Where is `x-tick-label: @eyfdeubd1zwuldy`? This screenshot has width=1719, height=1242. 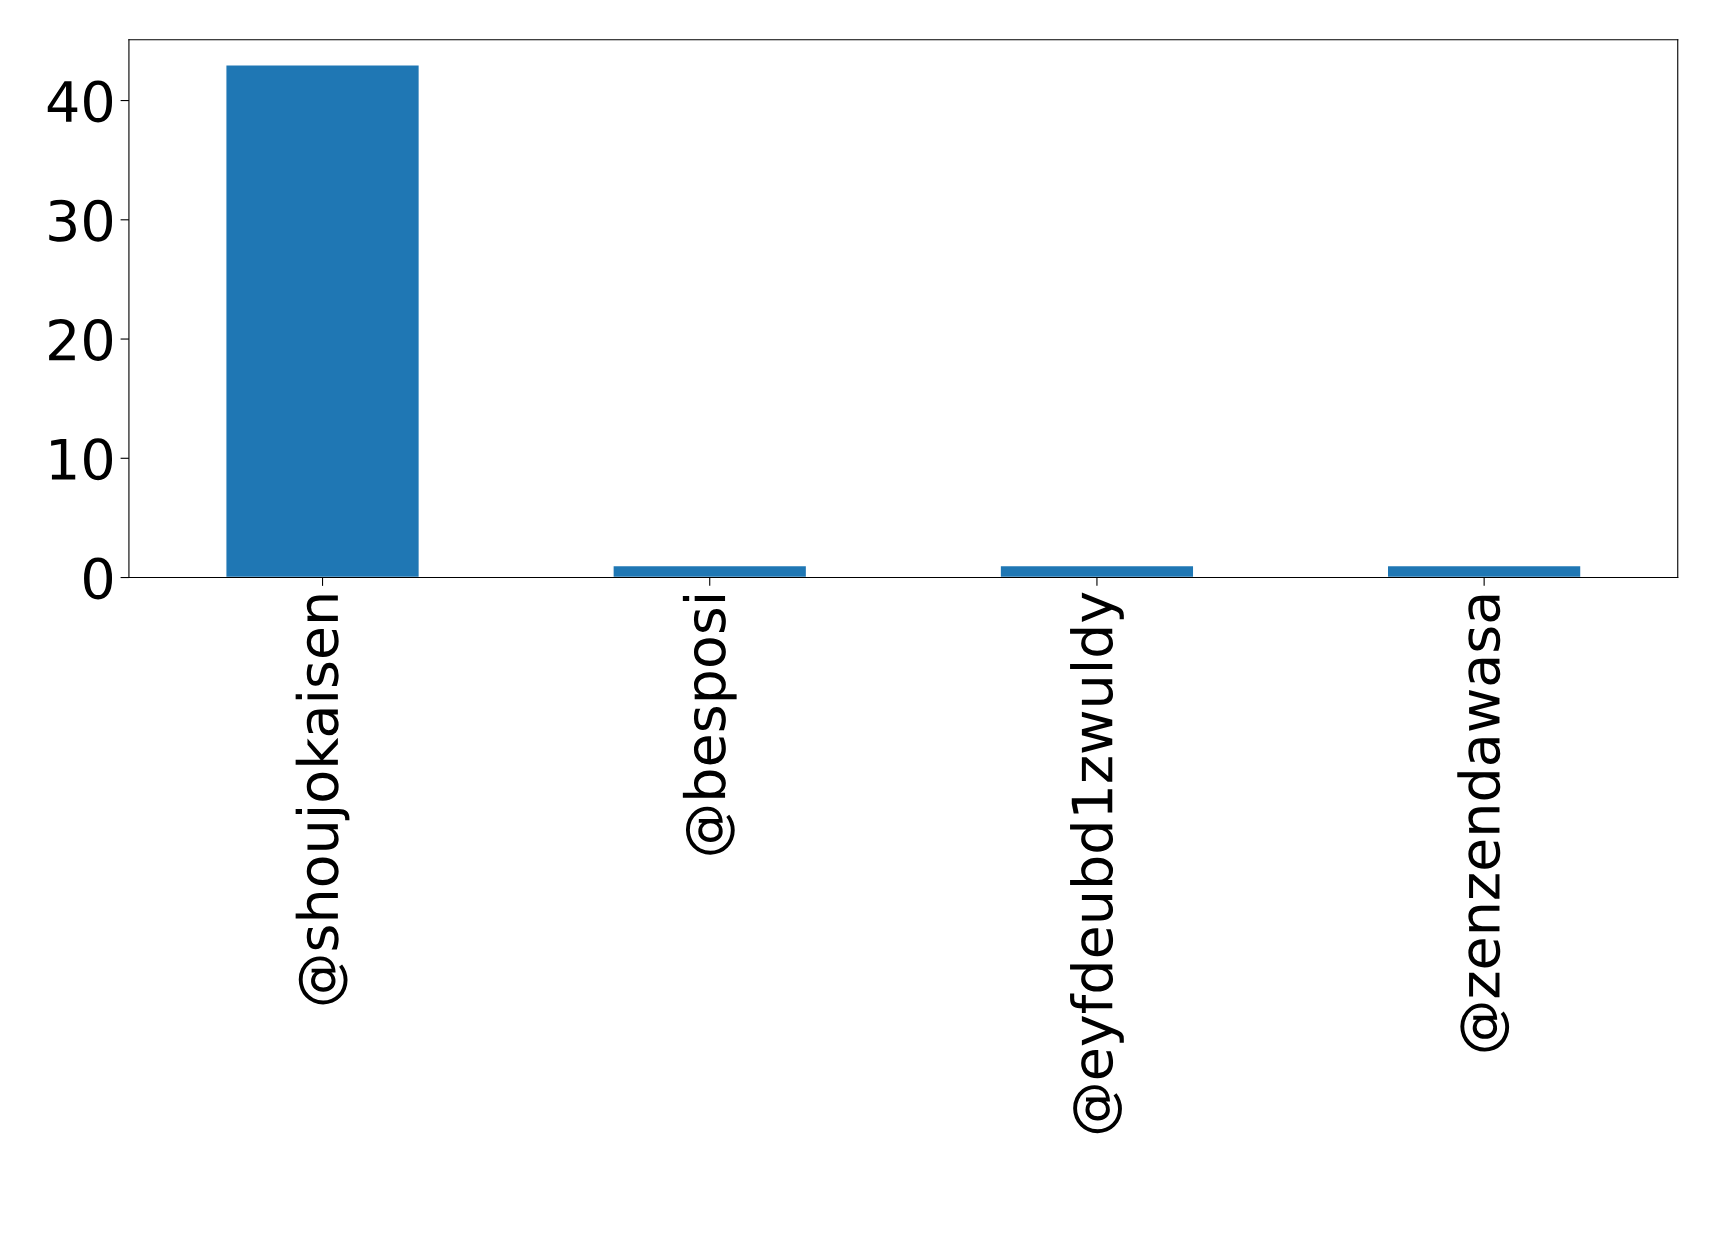
x-tick-label: @eyfdeubd1zwuldy is located at coordinates (1097, 863).